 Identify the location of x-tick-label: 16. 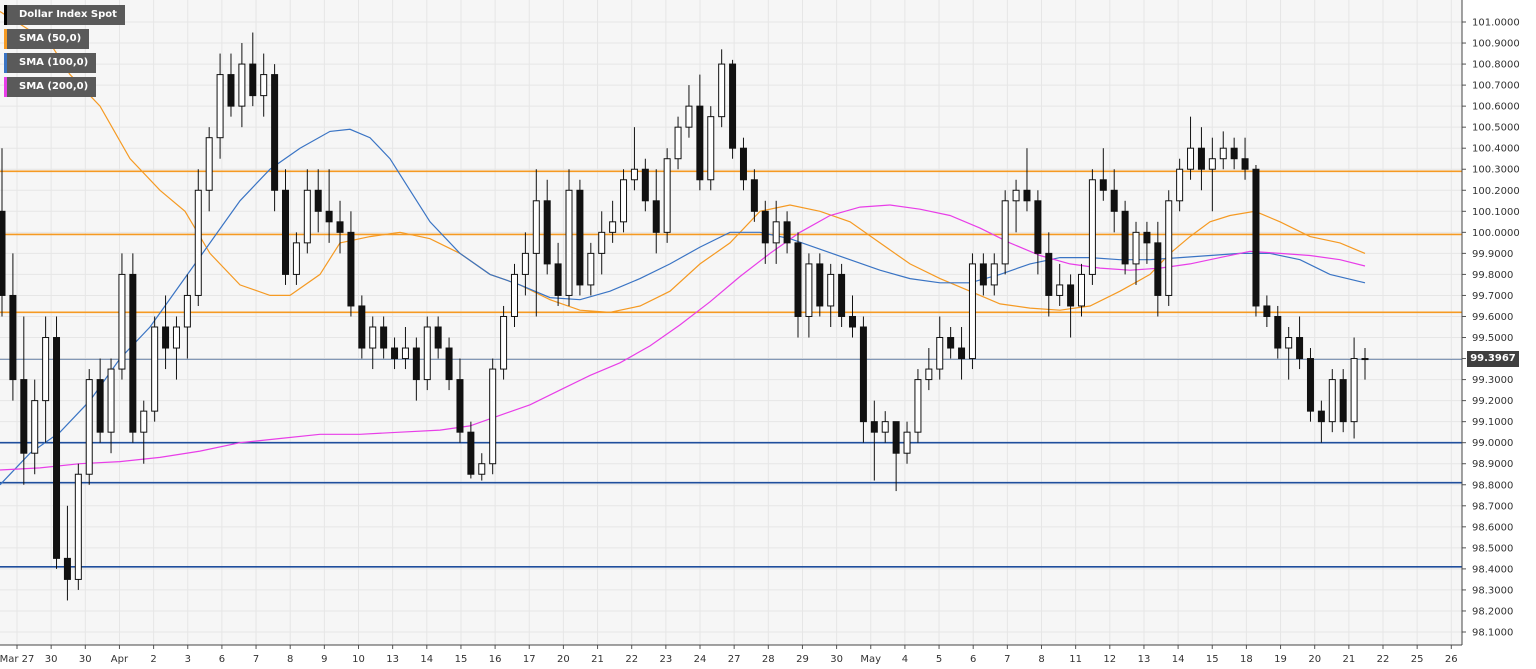
(495, 659).